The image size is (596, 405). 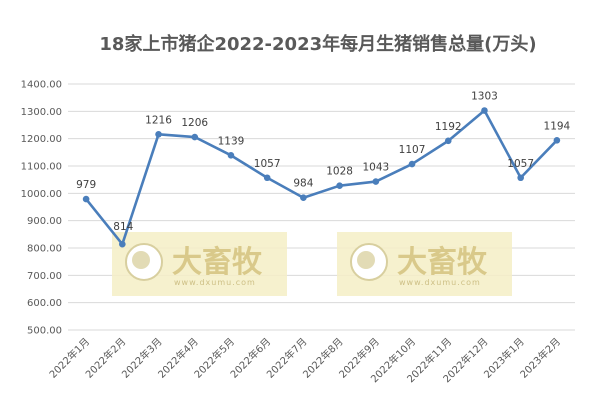 What do you see at coordinates (44, 331) in the screenshot?
I see `y-tick-label: 500.00` at bounding box center [44, 331].